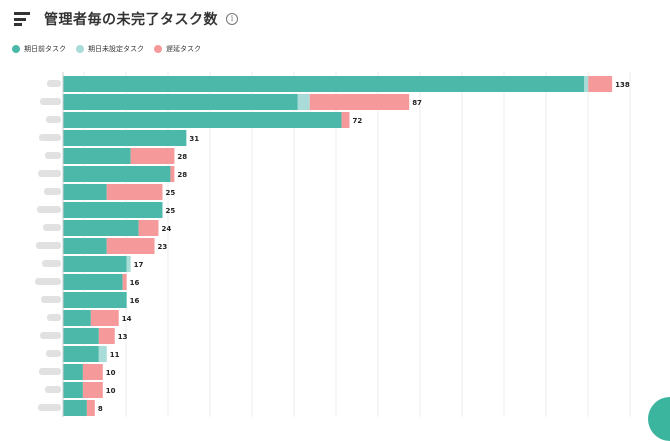 The width and height of the screenshot is (670, 441). What do you see at coordinates (232, 19) in the screenshot?
I see `info-icon: i` at bounding box center [232, 19].